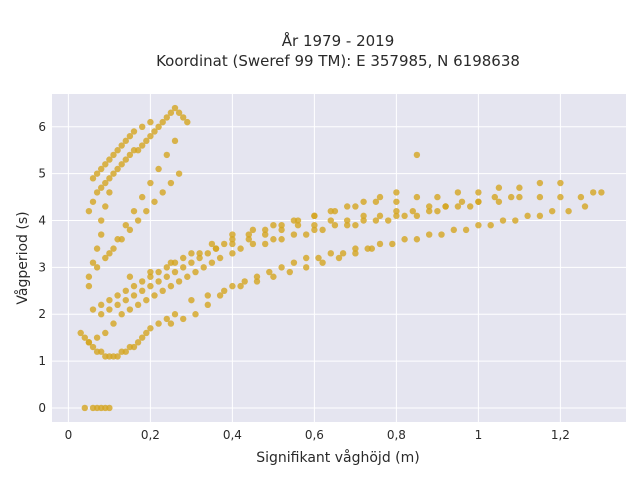 The height and width of the screenshot is (484, 640). What do you see at coordinates (560, 435) in the screenshot?
I see `x-tick-label: 1,2` at bounding box center [560, 435].